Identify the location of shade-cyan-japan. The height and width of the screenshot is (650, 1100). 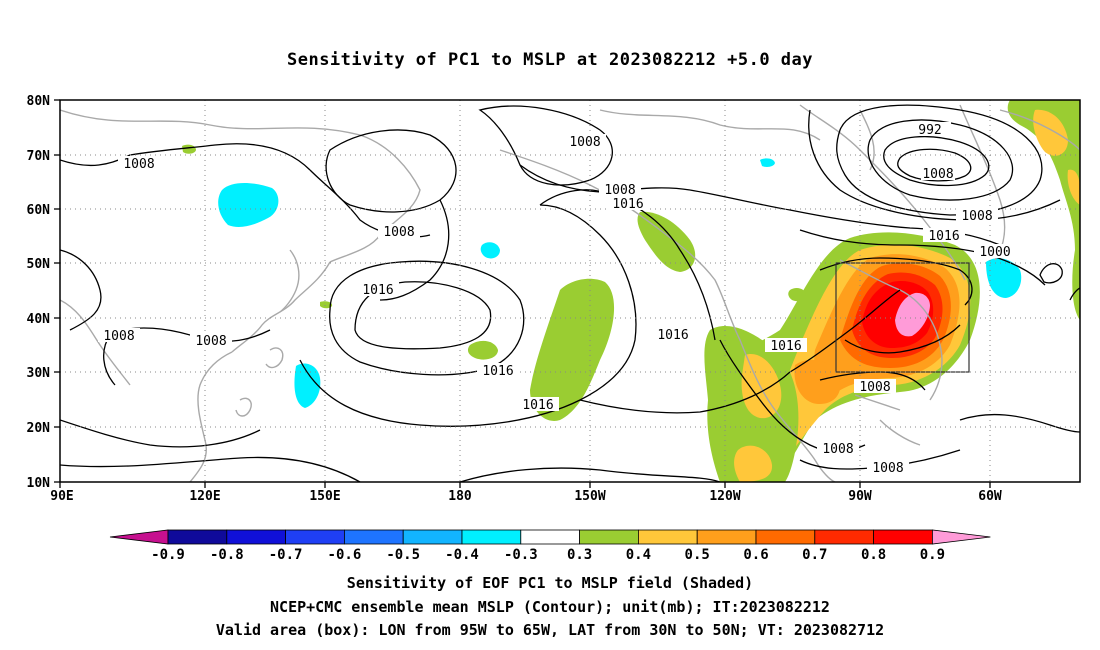
(307, 385).